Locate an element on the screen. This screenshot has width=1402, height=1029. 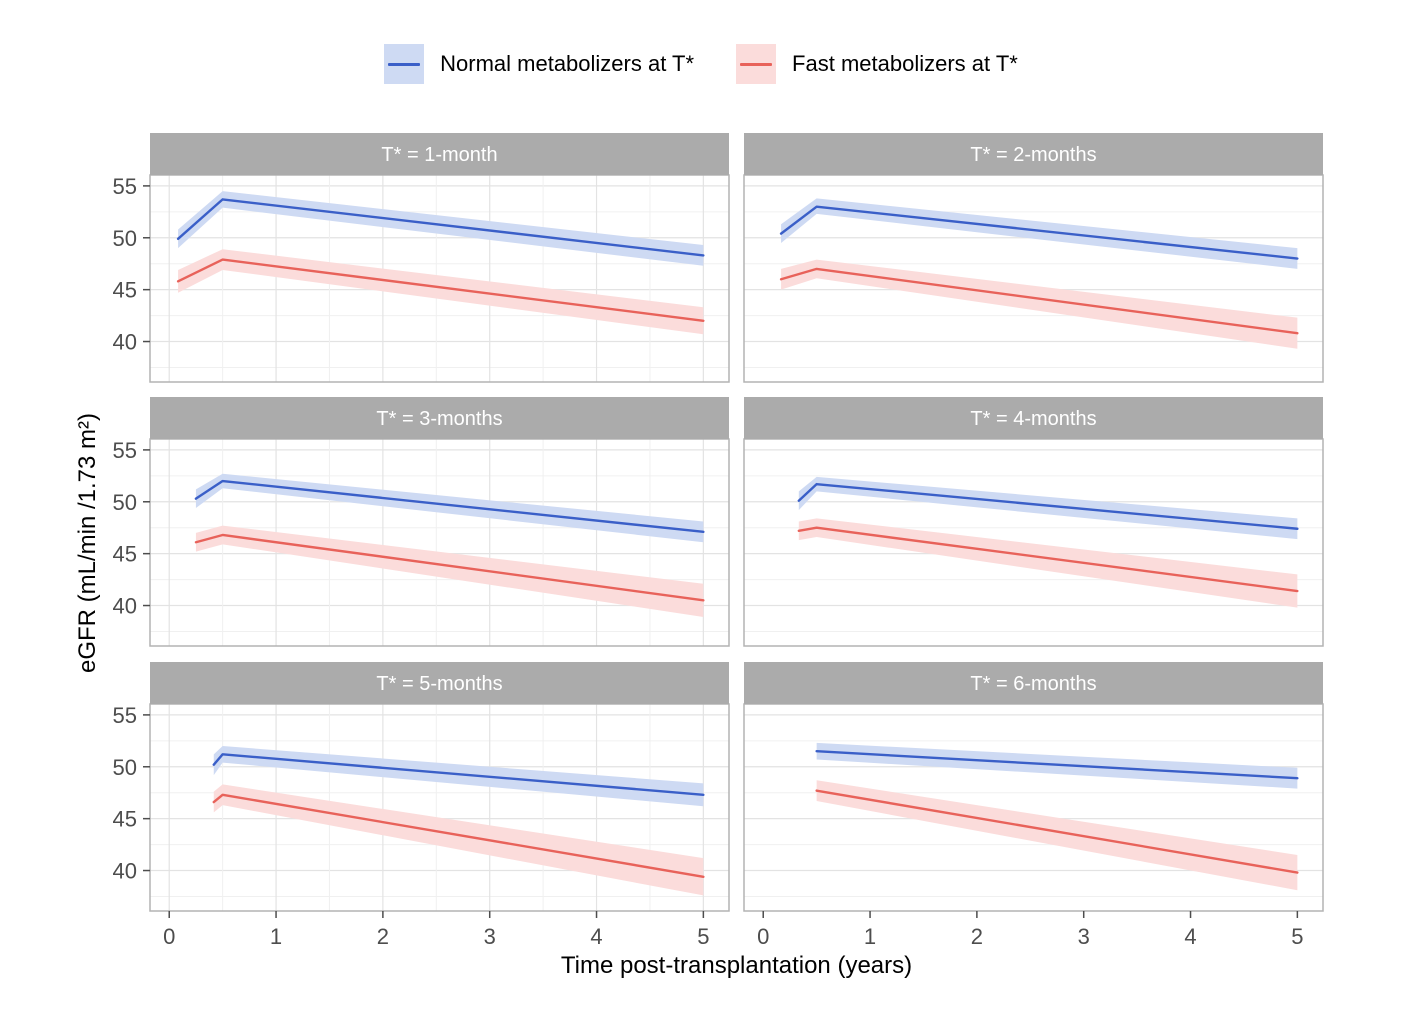
facet-title: T* = 4-months is located at coordinates (1033, 419).